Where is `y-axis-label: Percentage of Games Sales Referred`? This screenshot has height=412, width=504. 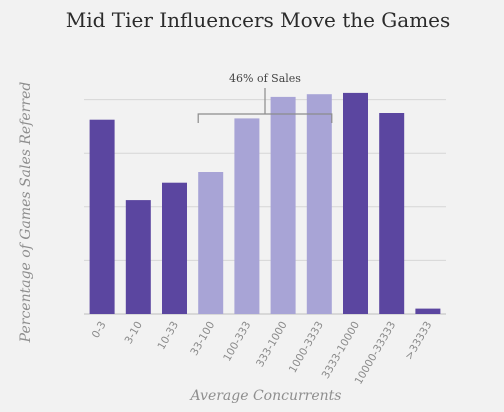 y-axis-label: Percentage of Games Sales Referred is located at coordinates (26, 213).